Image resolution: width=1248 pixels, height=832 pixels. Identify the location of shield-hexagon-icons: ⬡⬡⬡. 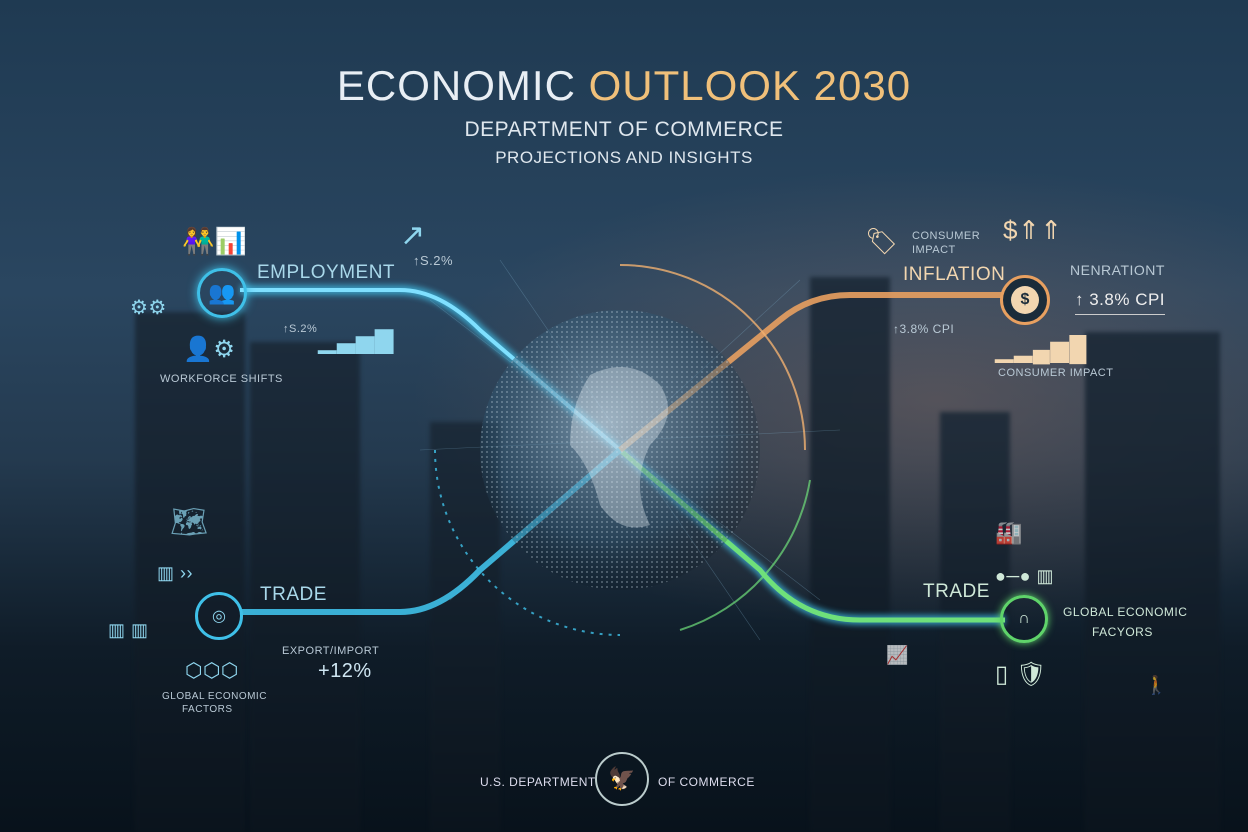
(212, 671).